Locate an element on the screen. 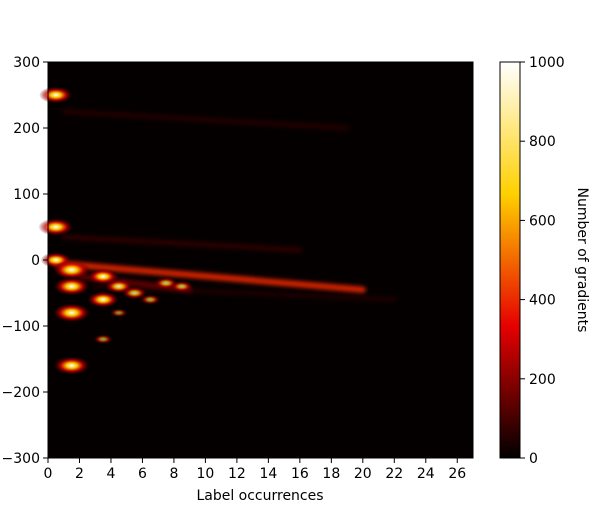 The width and height of the screenshot is (598, 515). x-tick-label-0: 0 is located at coordinates (48, 474).